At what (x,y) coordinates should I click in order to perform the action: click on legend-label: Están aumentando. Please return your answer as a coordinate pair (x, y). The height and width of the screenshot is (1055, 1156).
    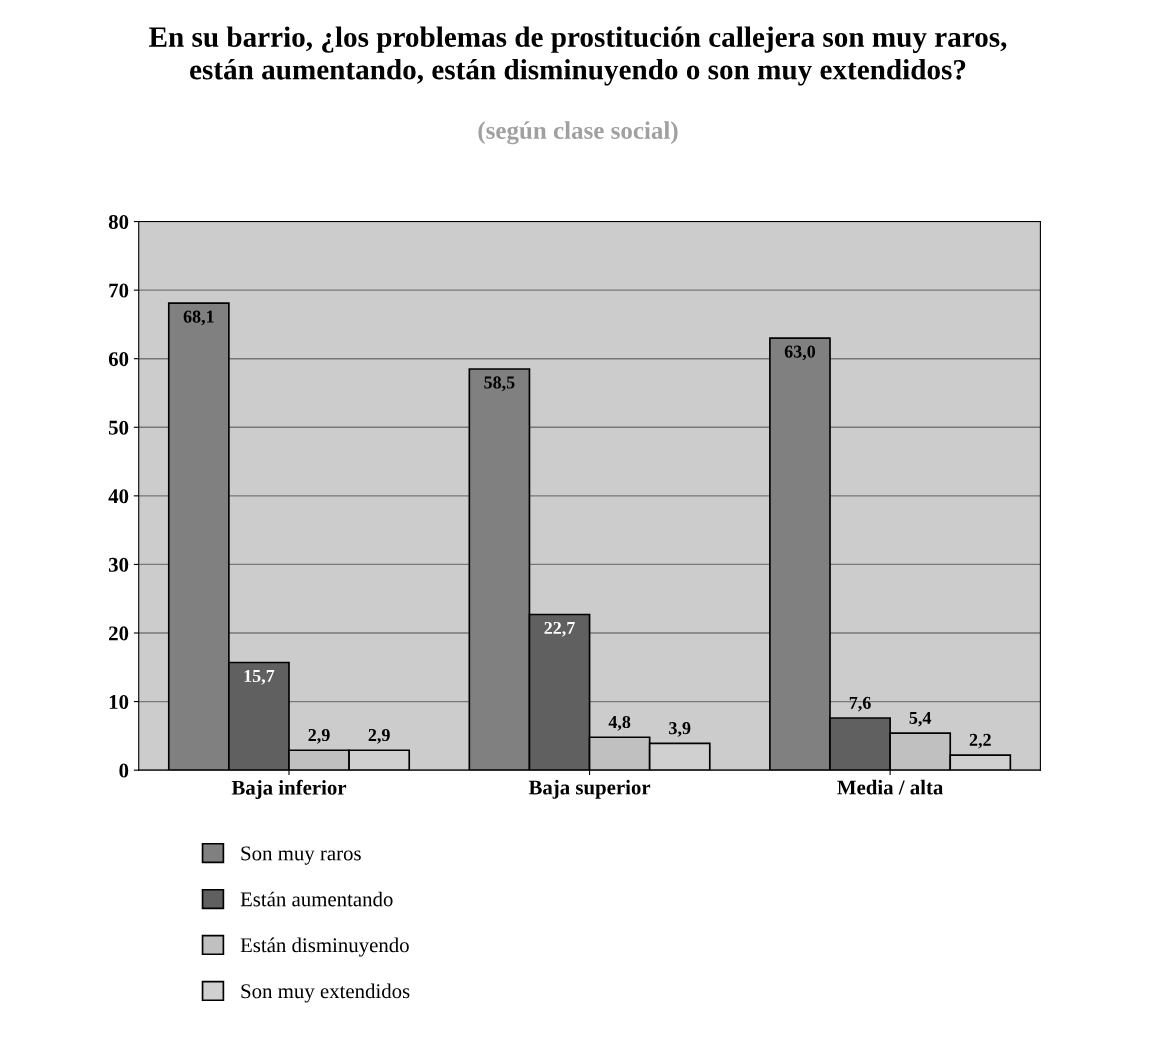
    Looking at the image, I should click on (316, 899).